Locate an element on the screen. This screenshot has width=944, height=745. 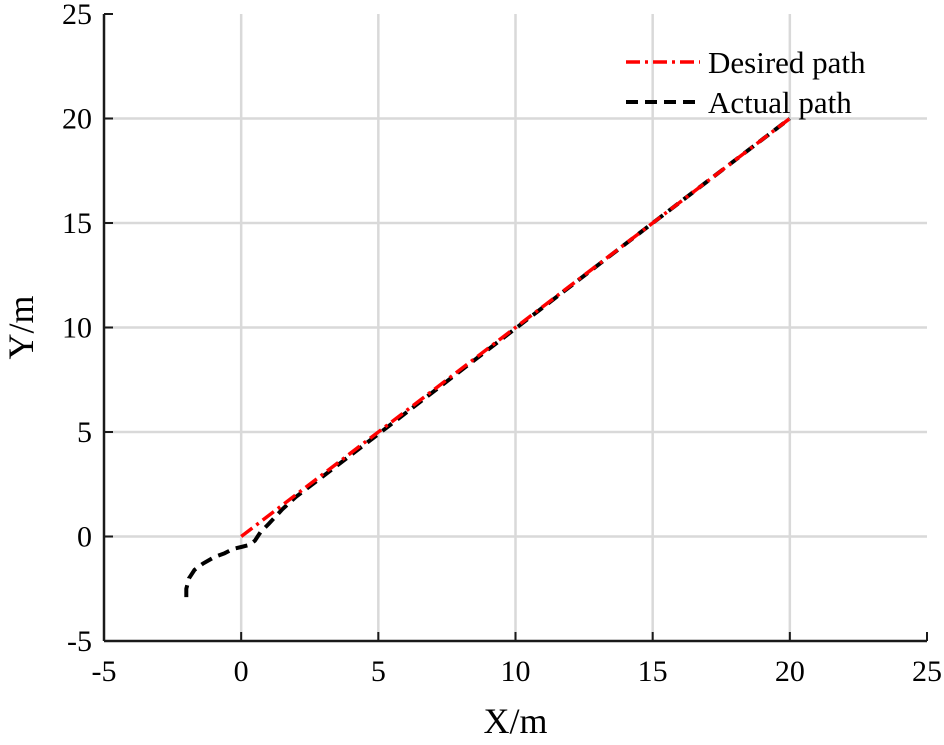
x-tick-label: 5 is located at coordinates (378, 671).